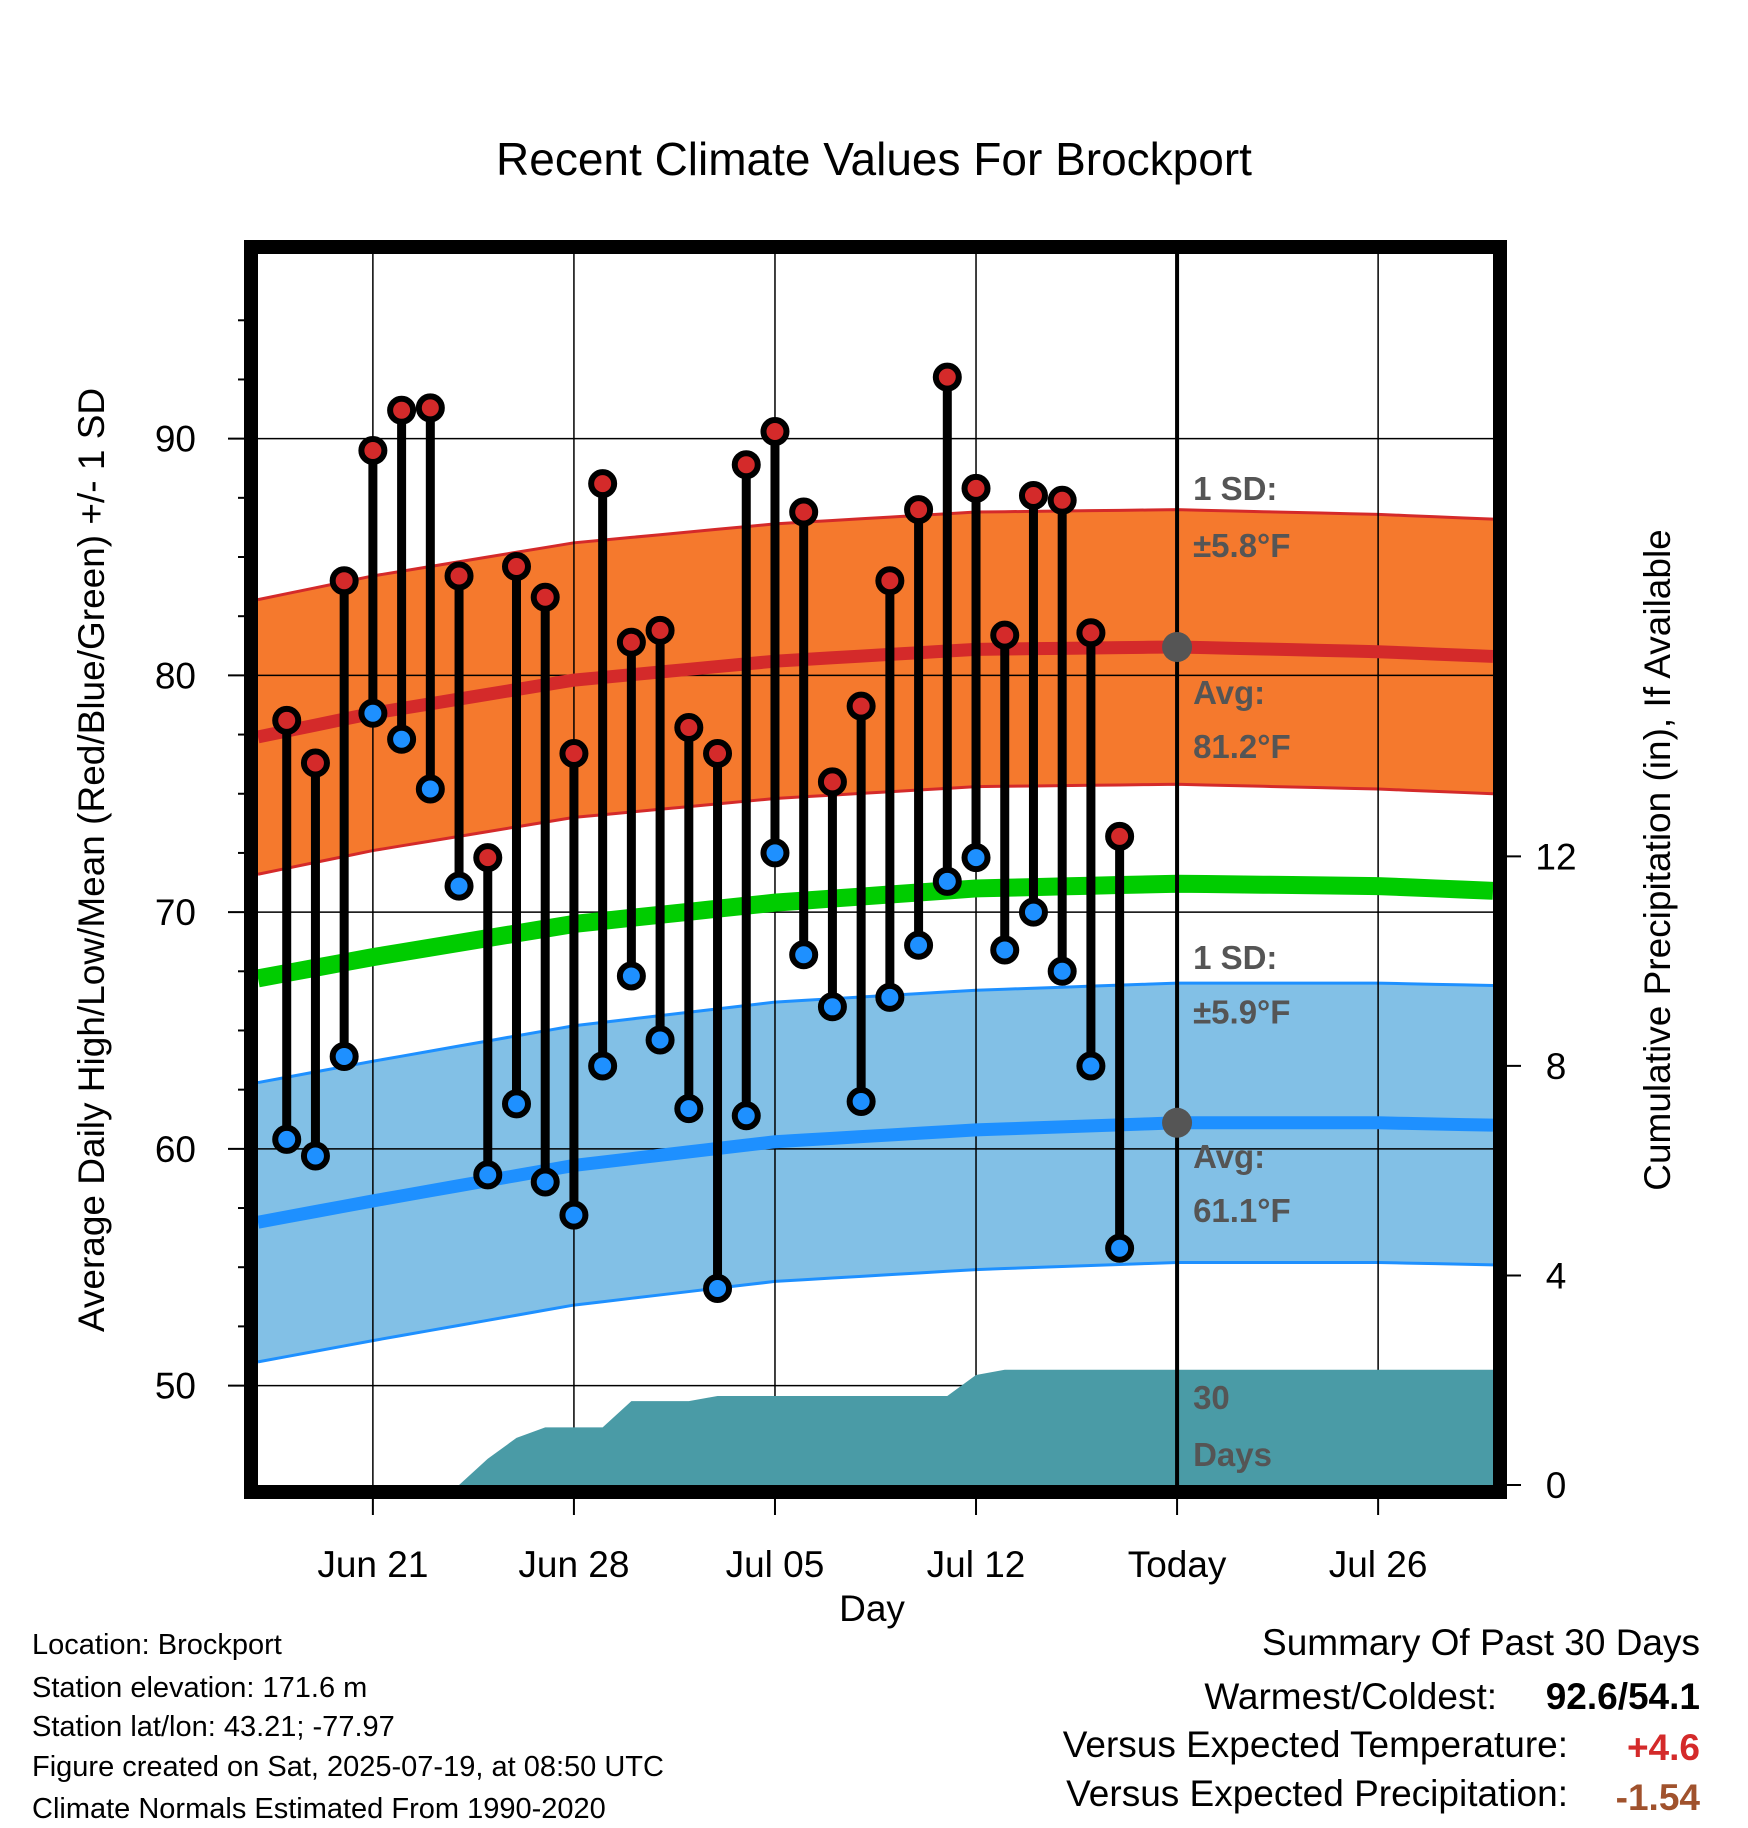 The height and width of the screenshot is (1828, 1748). I want to click on precip-anomaly-value: -1.54, so click(1658, 1797).